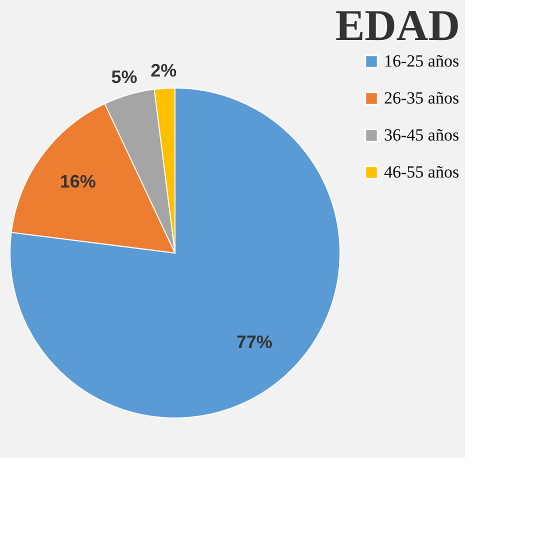 The height and width of the screenshot is (546, 541). Describe the element at coordinates (124, 77) in the screenshot. I see `data-label: 5%` at that location.